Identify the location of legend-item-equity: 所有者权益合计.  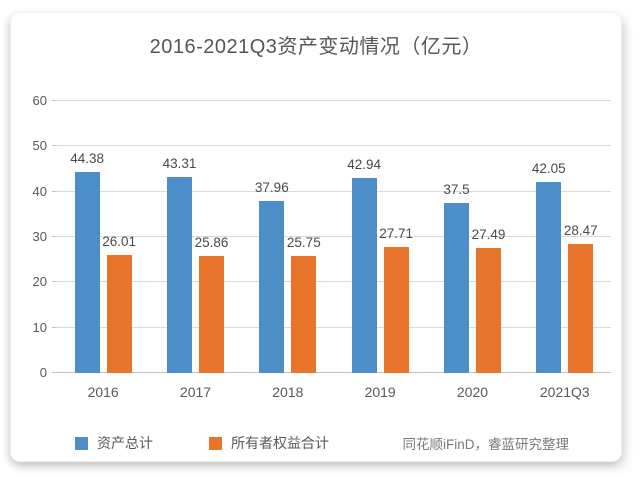
(269, 443).